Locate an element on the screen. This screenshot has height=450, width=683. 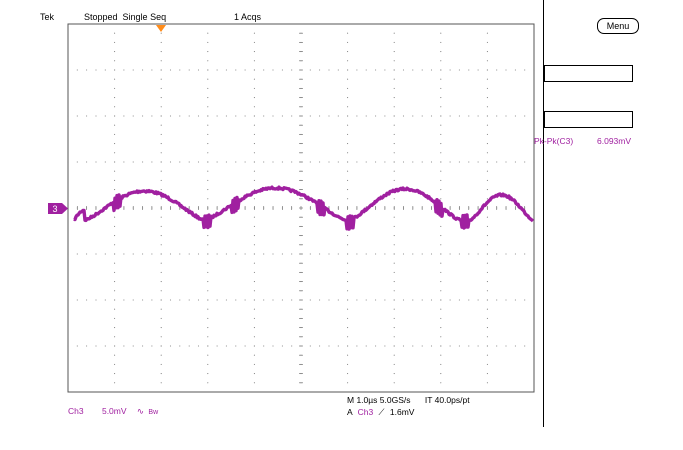
measurement-value: 6.093mV is located at coordinates (614, 141).